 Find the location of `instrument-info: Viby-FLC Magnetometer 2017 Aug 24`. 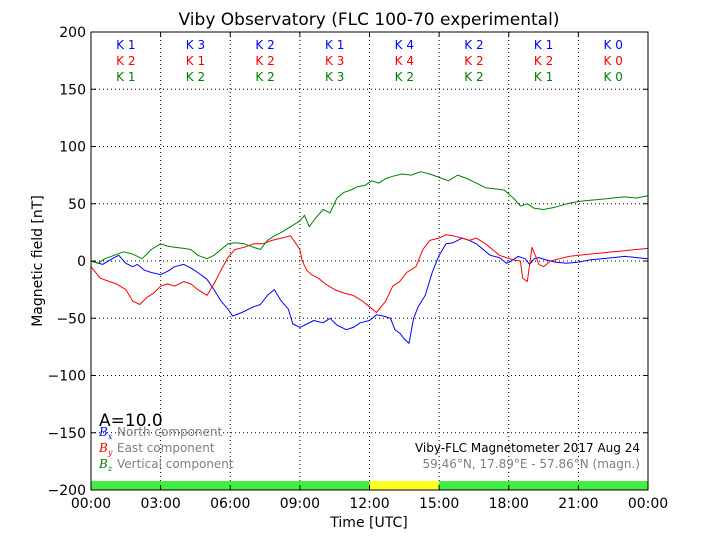

instrument-info: Viby-FLC Magnetometer 2017 Aug 24 is located at coordinates (527, 448).